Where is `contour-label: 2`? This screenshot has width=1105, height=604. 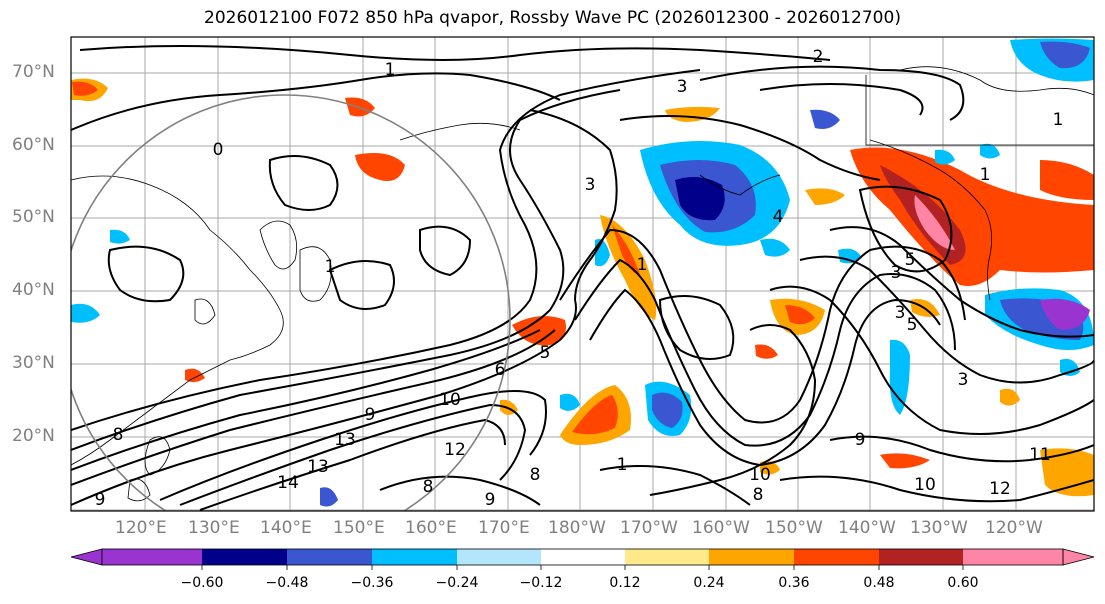 contour-label: 2 is located at coordinates (818, 57).